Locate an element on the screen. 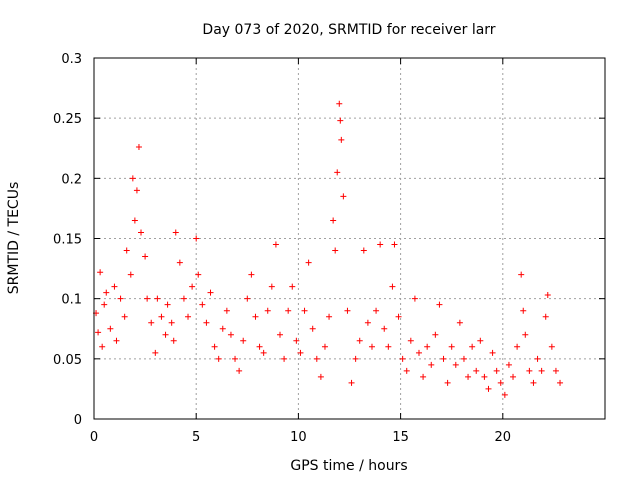  y-axis-label: SRMTID / TECUs is located at coordinates (14, 238).